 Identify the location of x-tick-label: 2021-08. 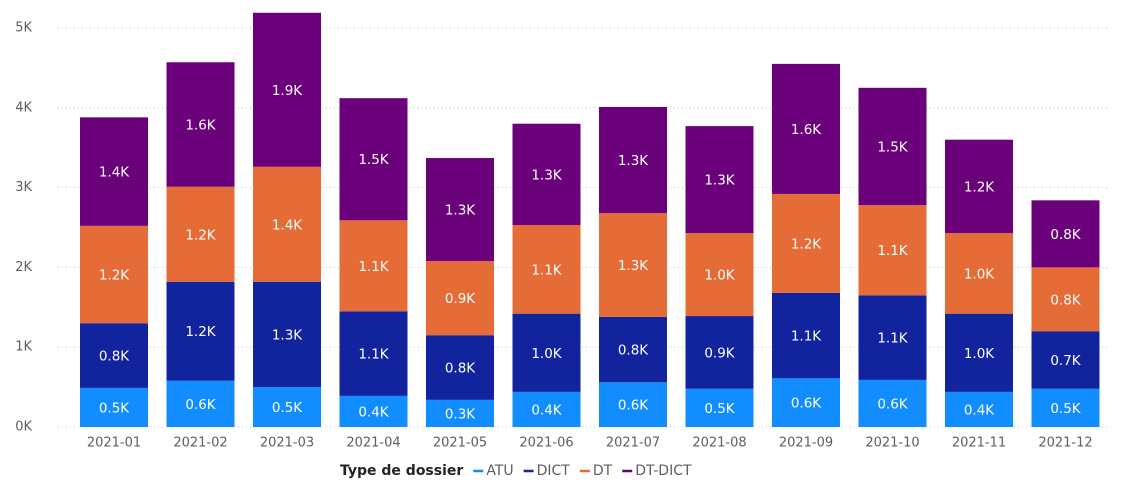
(719, 443).